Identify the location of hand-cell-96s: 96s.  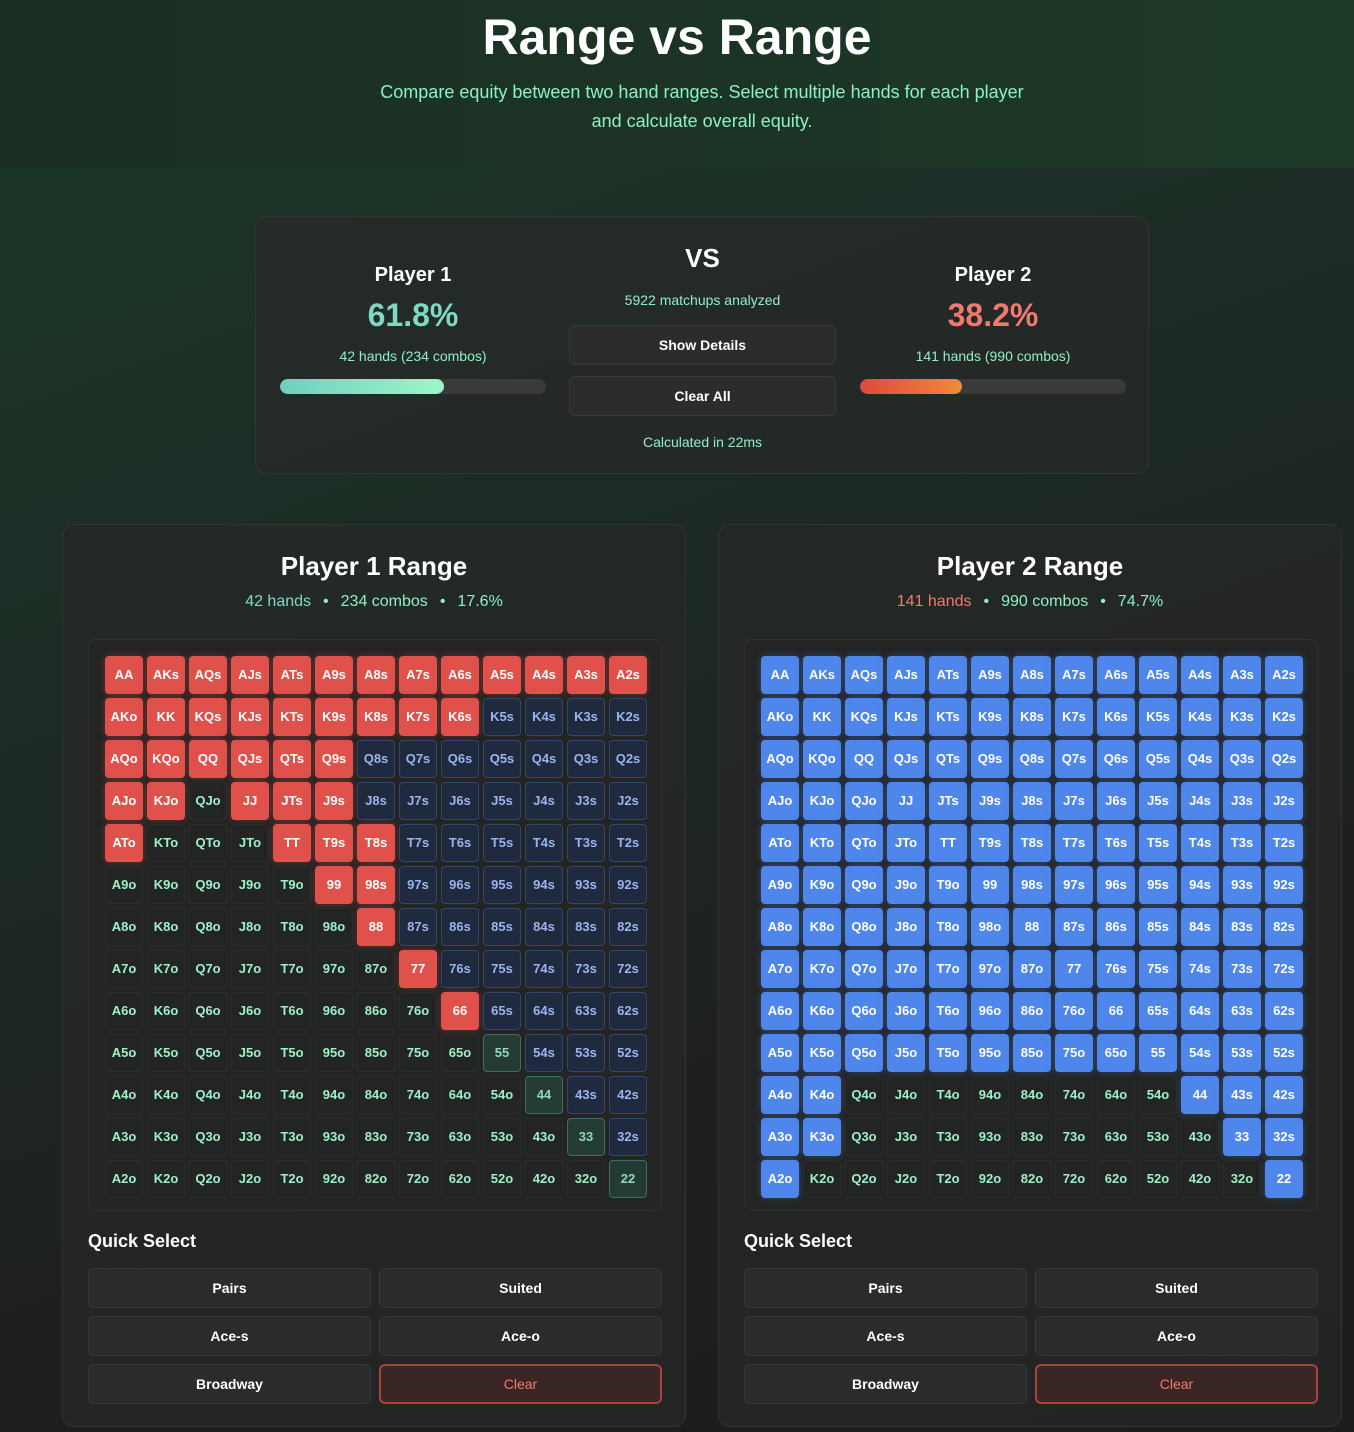
(1116, 885).